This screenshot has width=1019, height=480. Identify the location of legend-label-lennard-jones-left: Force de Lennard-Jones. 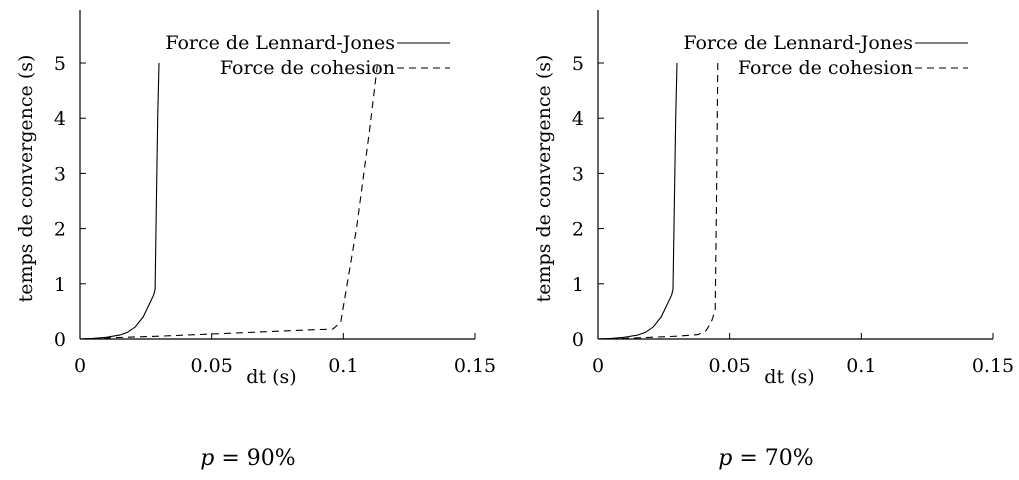
(280, 43).